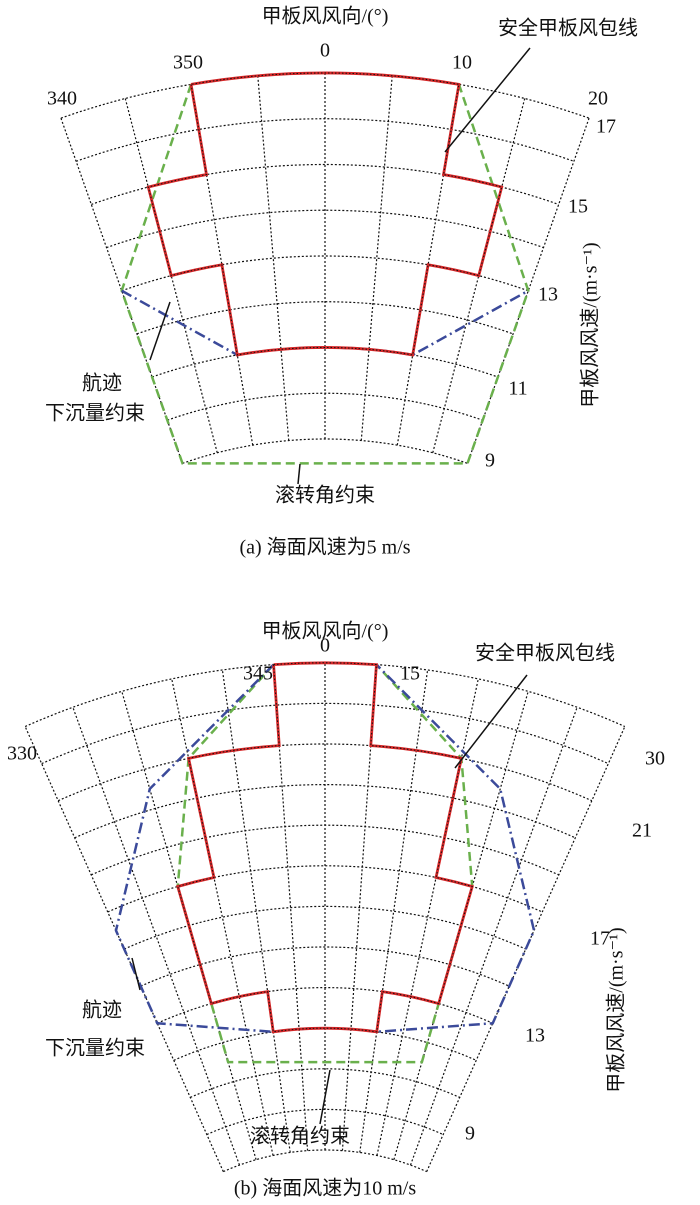 The width and height of the screenshot is (700, 1205). Describe the element at coordinates (462, 63) in the screenshot. I see `direction-label: 10` at that location.